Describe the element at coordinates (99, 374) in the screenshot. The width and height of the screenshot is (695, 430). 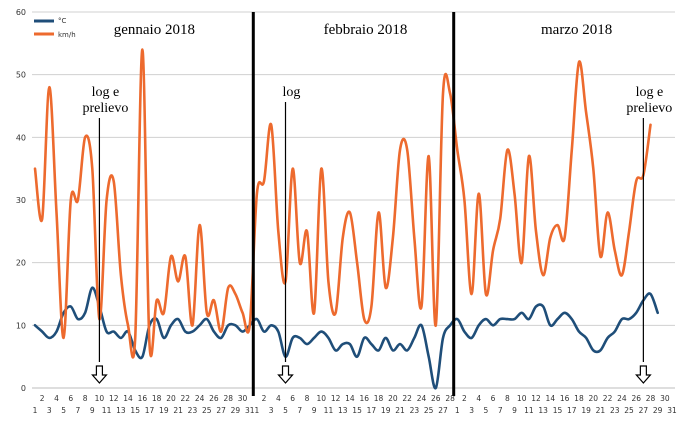
I see `down-arrow-icon` at that location.